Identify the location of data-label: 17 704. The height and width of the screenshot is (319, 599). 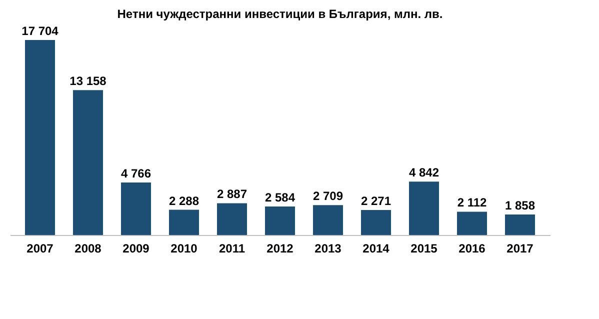
(40, 31).